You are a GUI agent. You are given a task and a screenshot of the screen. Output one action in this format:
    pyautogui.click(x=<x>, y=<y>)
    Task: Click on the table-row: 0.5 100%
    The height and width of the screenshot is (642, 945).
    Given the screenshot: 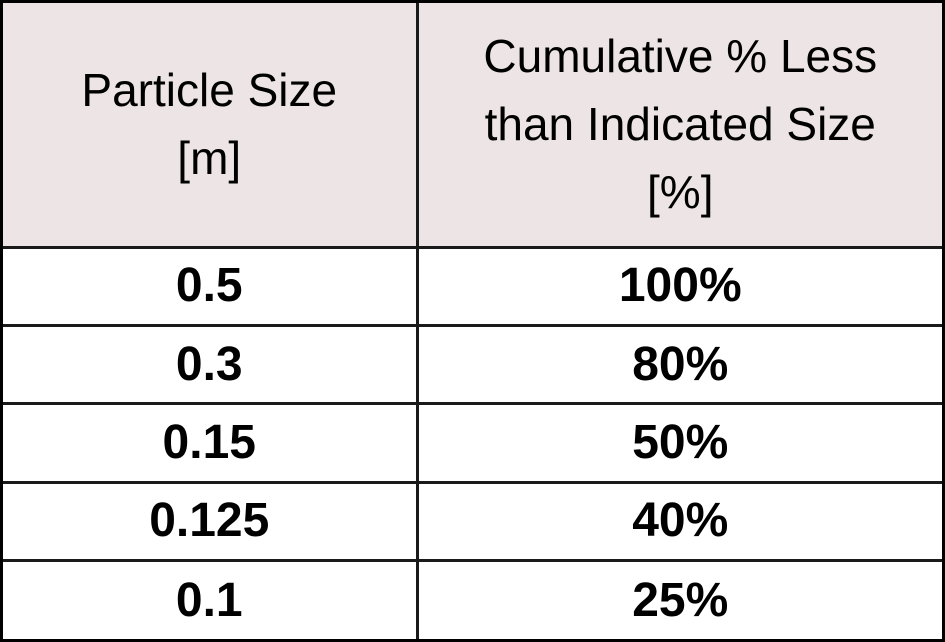 What is the action you would take?
    pyautogui.click(x=472, y=286)
    